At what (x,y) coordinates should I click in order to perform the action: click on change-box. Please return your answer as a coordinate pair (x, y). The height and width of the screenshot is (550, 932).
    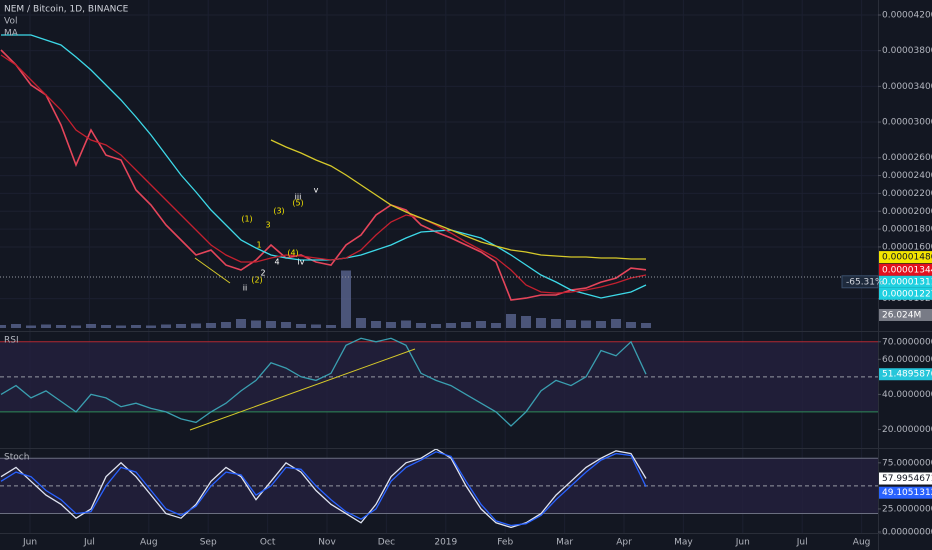
    Looking at the image, I should click on (860, 282).